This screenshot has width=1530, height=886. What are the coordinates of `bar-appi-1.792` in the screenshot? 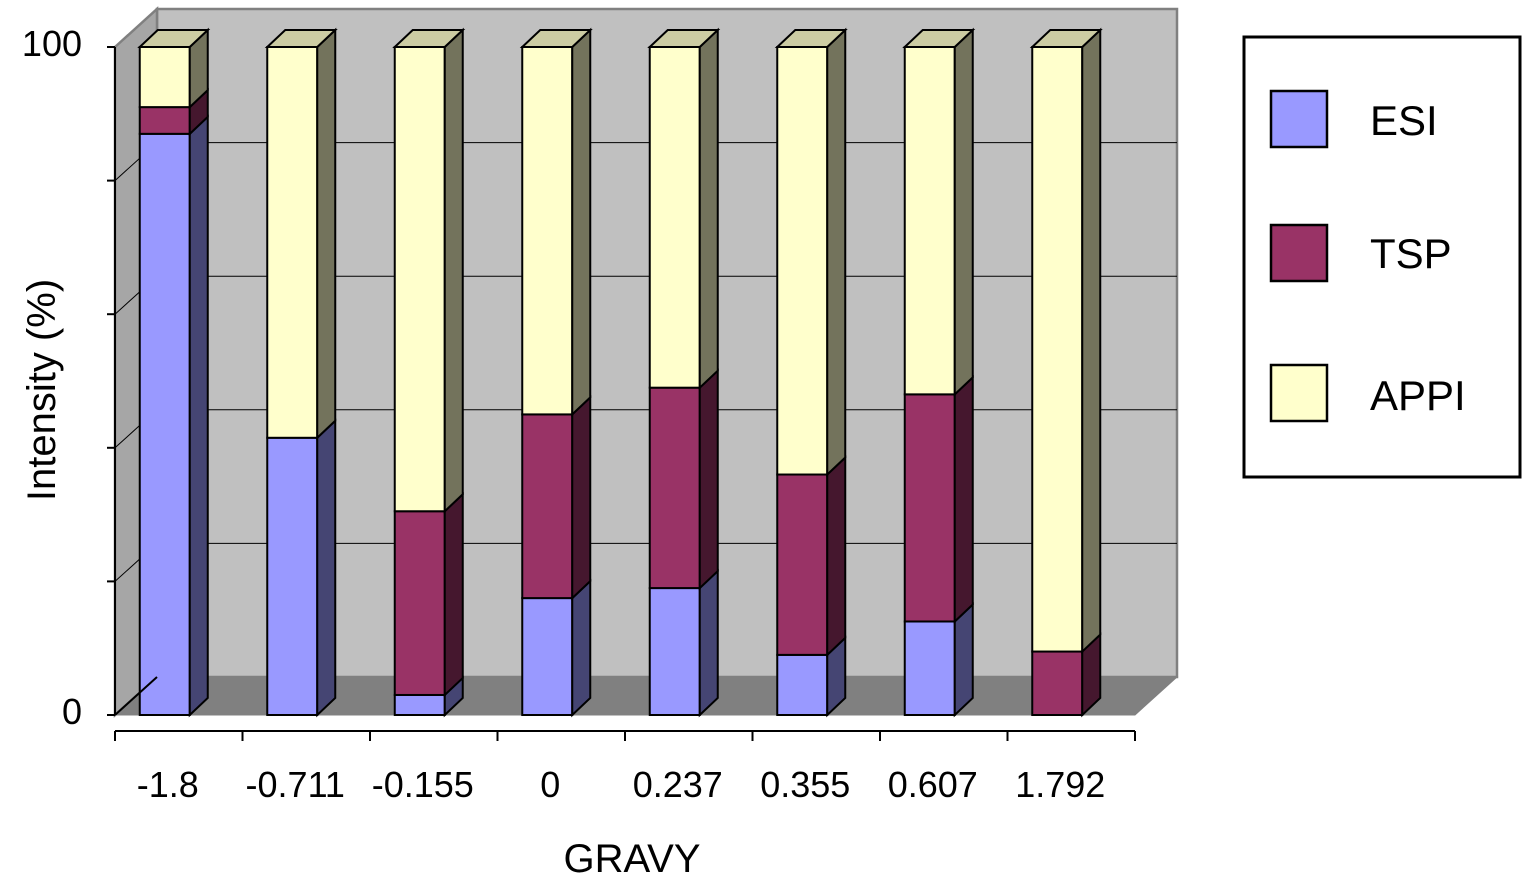 It's located at (1057, 349).